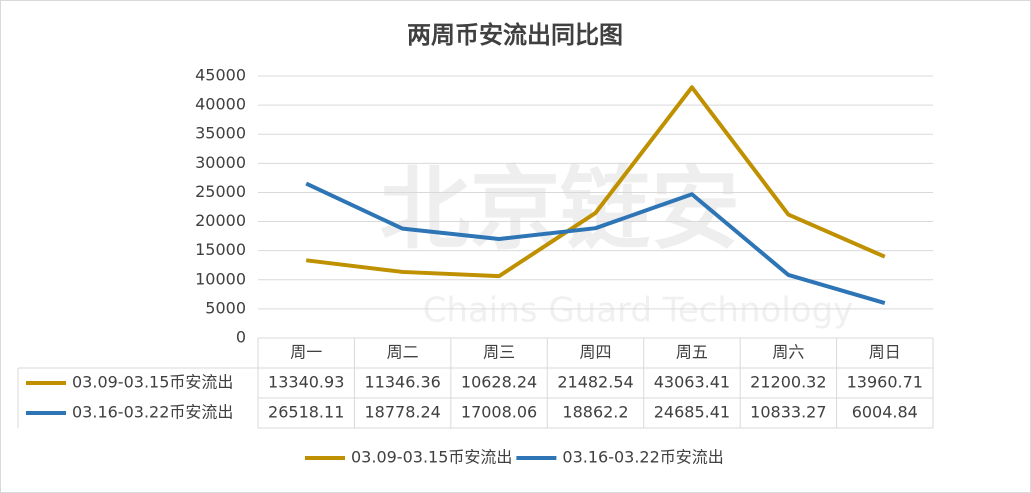 The width and height of the screenshot is (1031, 493). What do you see at coordinates (499, 412) in the screenshot?
I see `table-value: 17008.06` at bounding box center [499, 412].